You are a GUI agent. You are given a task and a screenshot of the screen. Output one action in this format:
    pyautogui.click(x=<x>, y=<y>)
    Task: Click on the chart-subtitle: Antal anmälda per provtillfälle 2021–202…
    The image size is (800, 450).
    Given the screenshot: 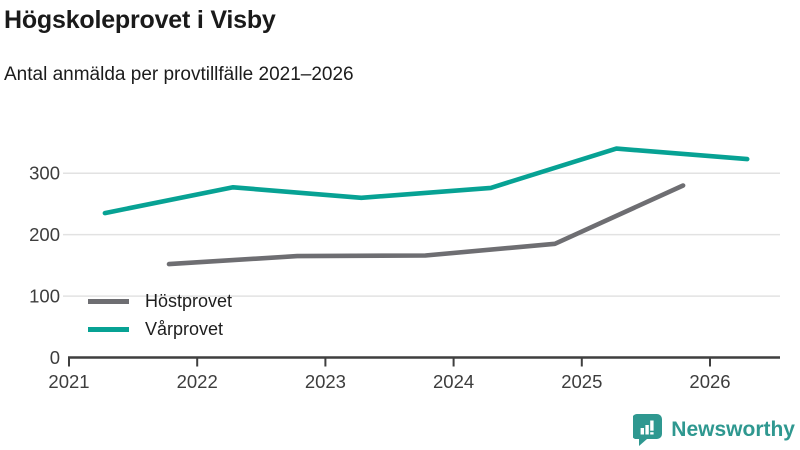 What is the action you would take?
    pyautogui.click(x=179, y=74)
    